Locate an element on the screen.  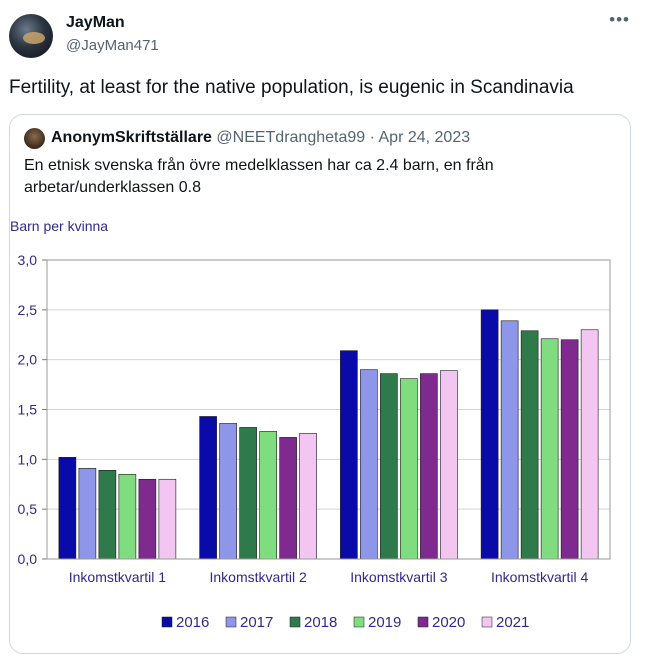
legend-swatch-2016 is located at coordinates (167, 622).